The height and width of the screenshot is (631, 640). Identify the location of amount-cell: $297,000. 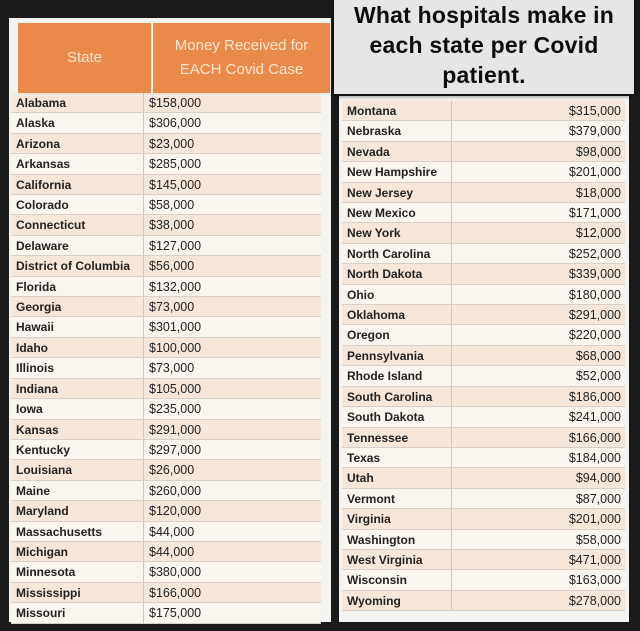
(175, 449).